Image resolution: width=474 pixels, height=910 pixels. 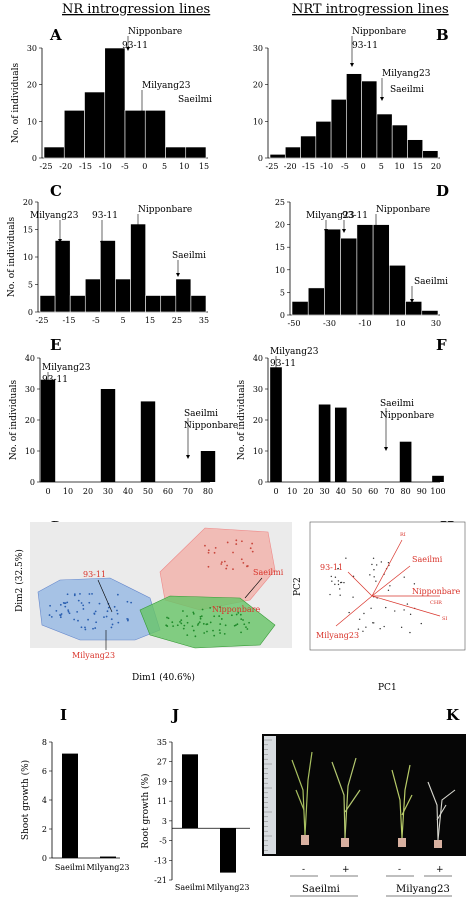 I want to click on x-tick-label: -50, so click(x=294, y=323).